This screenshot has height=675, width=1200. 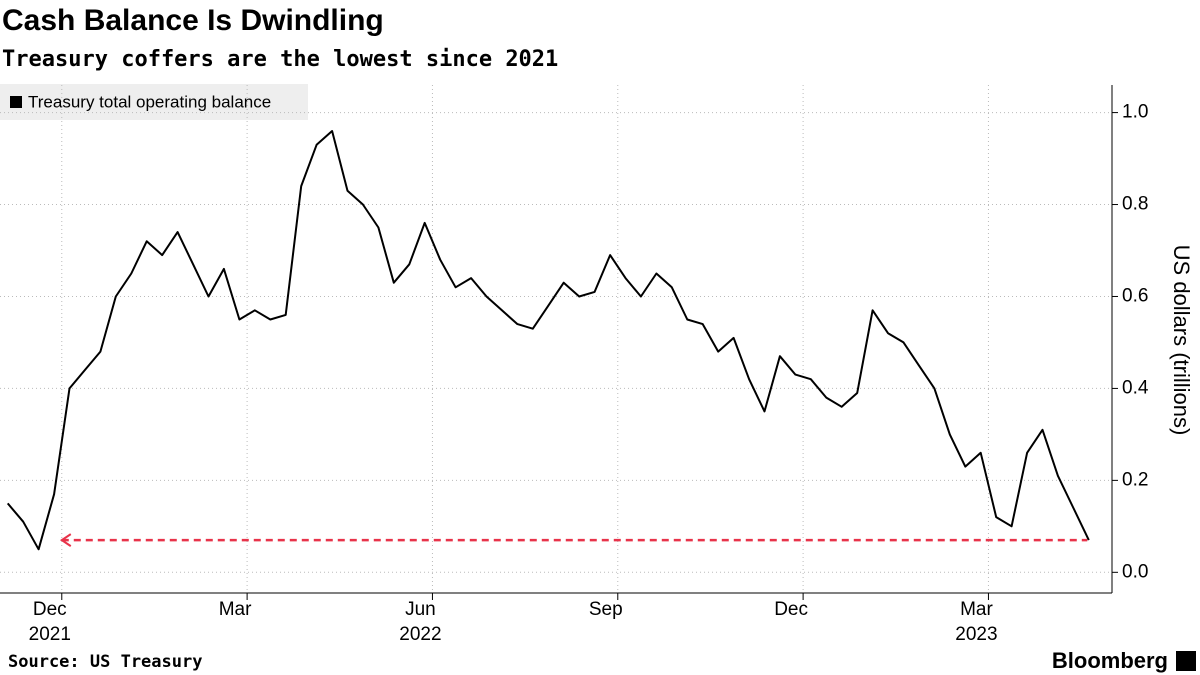 What do you see at coordinates (1135, 479) in the screenshot?
I see `y-tick-label: 0.2` at bounding box center [1135, 479].